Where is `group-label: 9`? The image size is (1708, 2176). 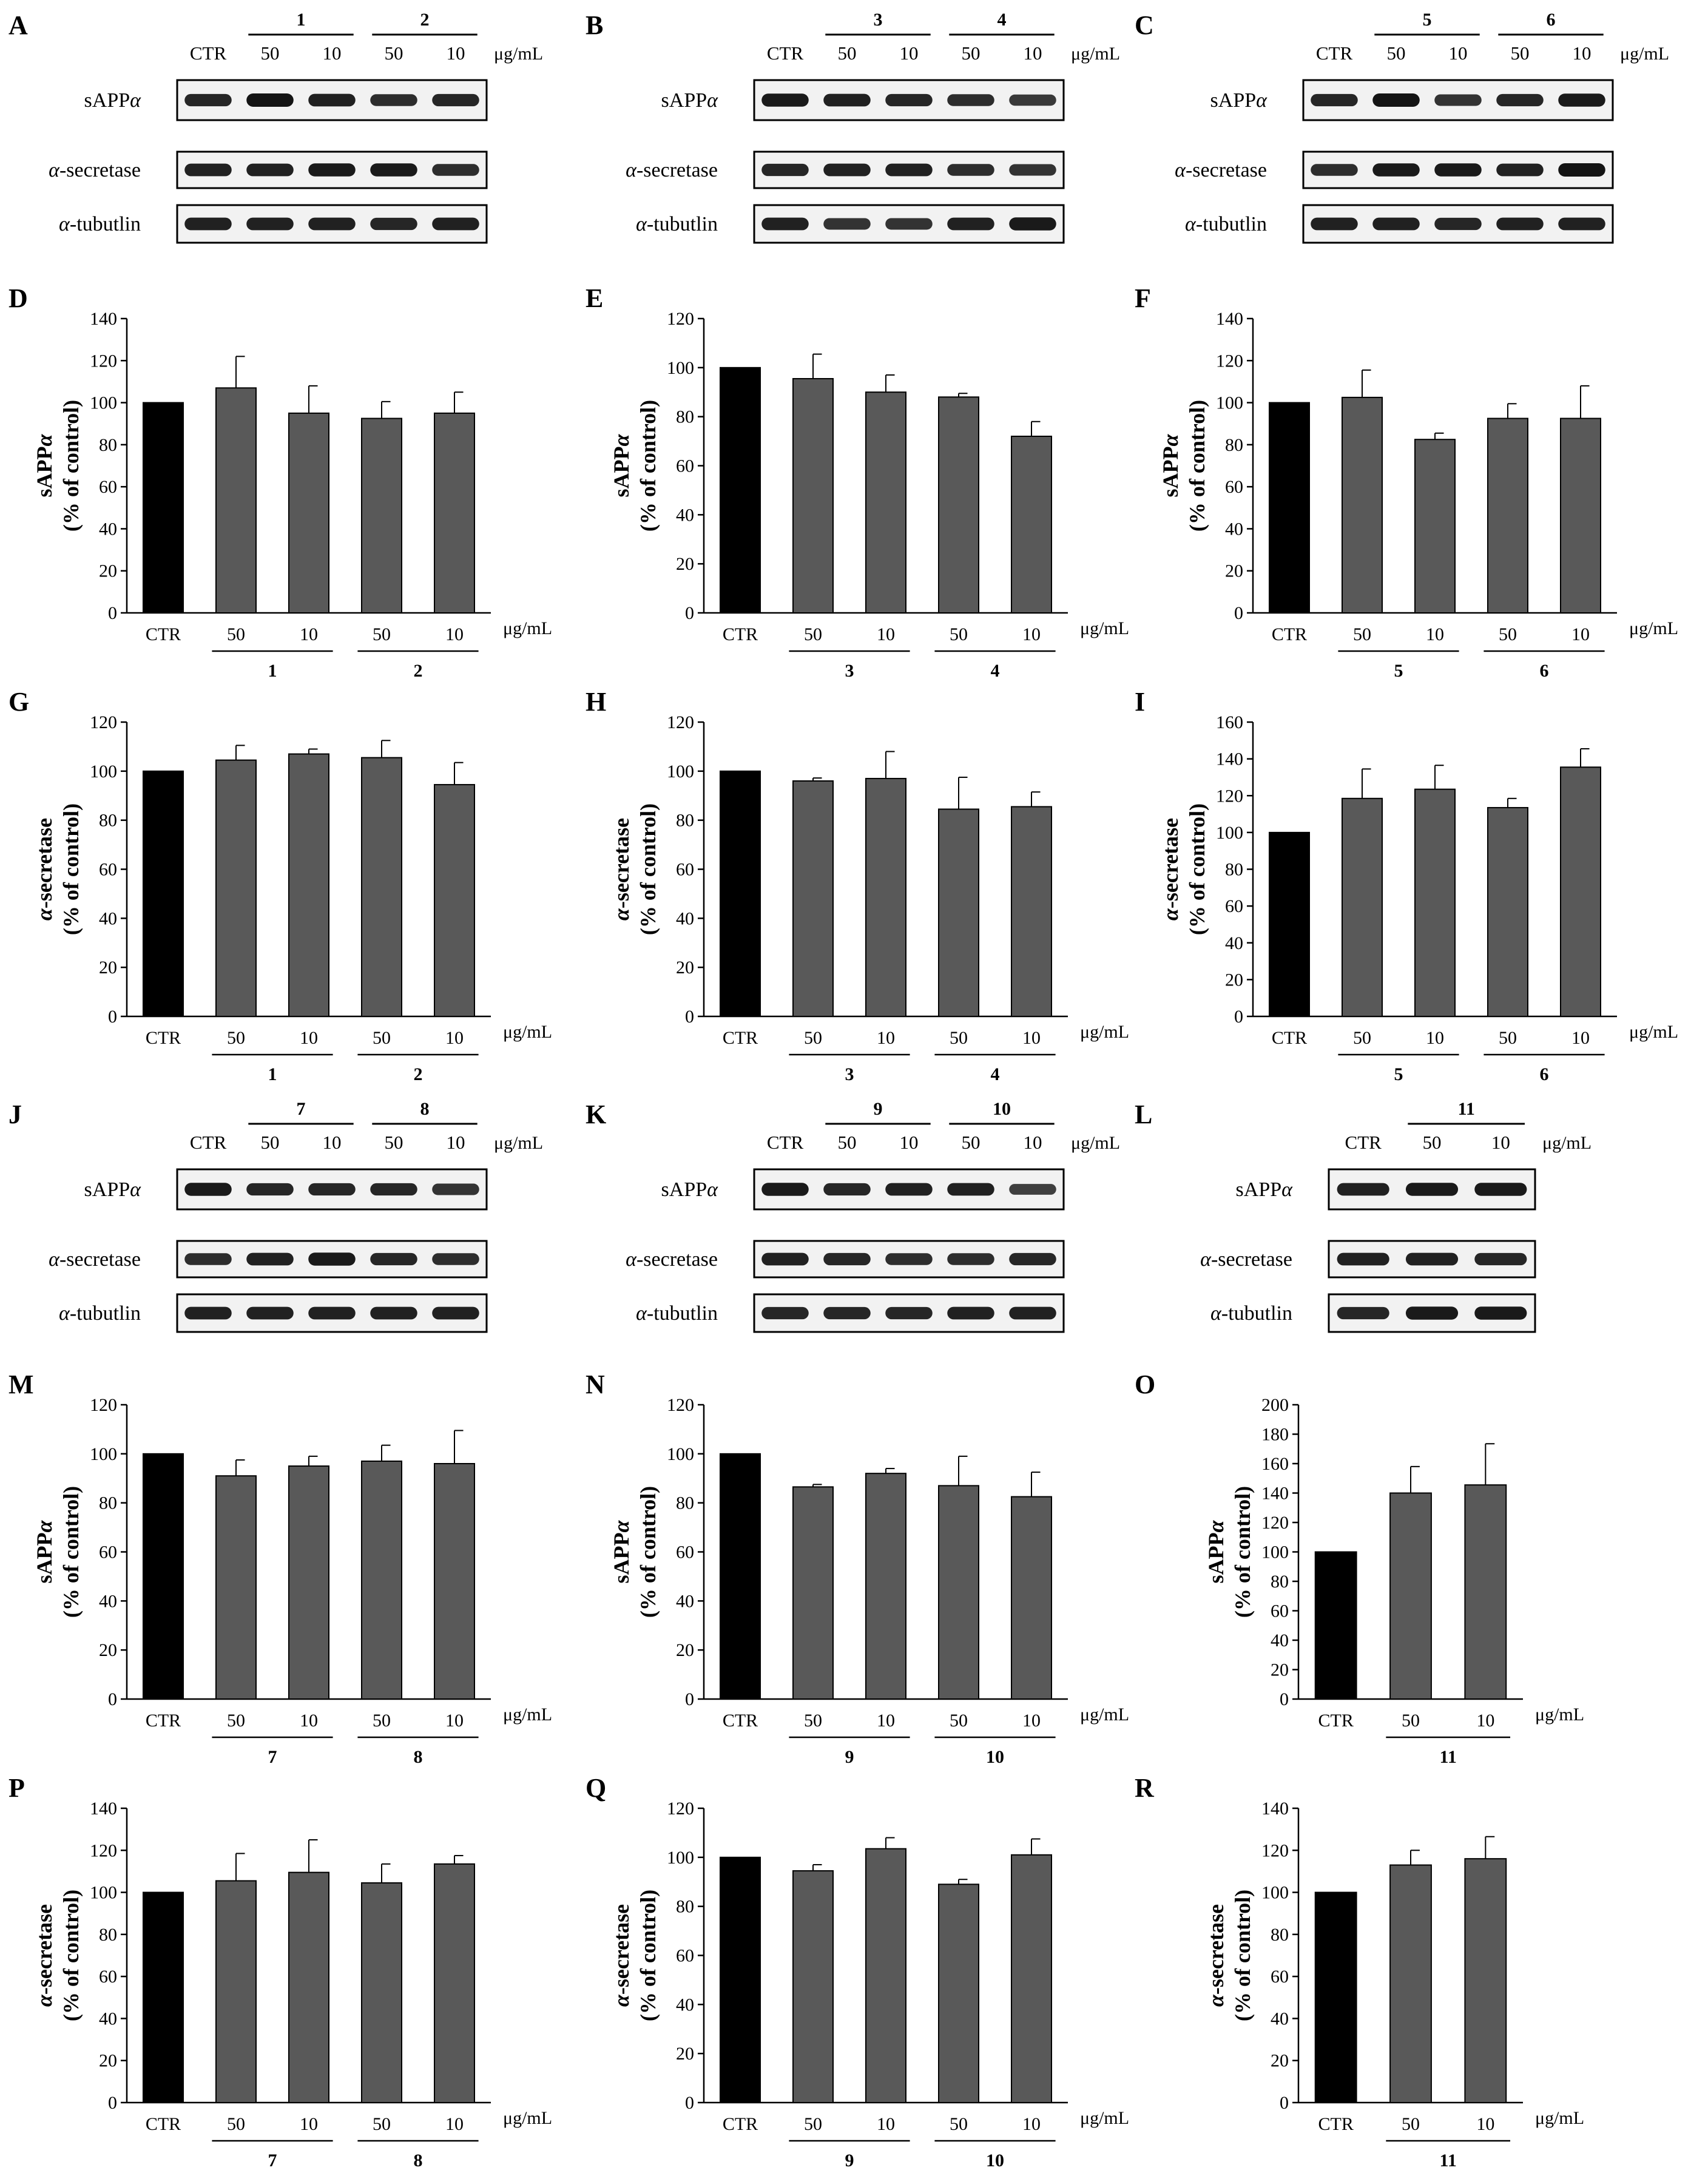
group-label: 9 is located at coordinates (878, 1109).